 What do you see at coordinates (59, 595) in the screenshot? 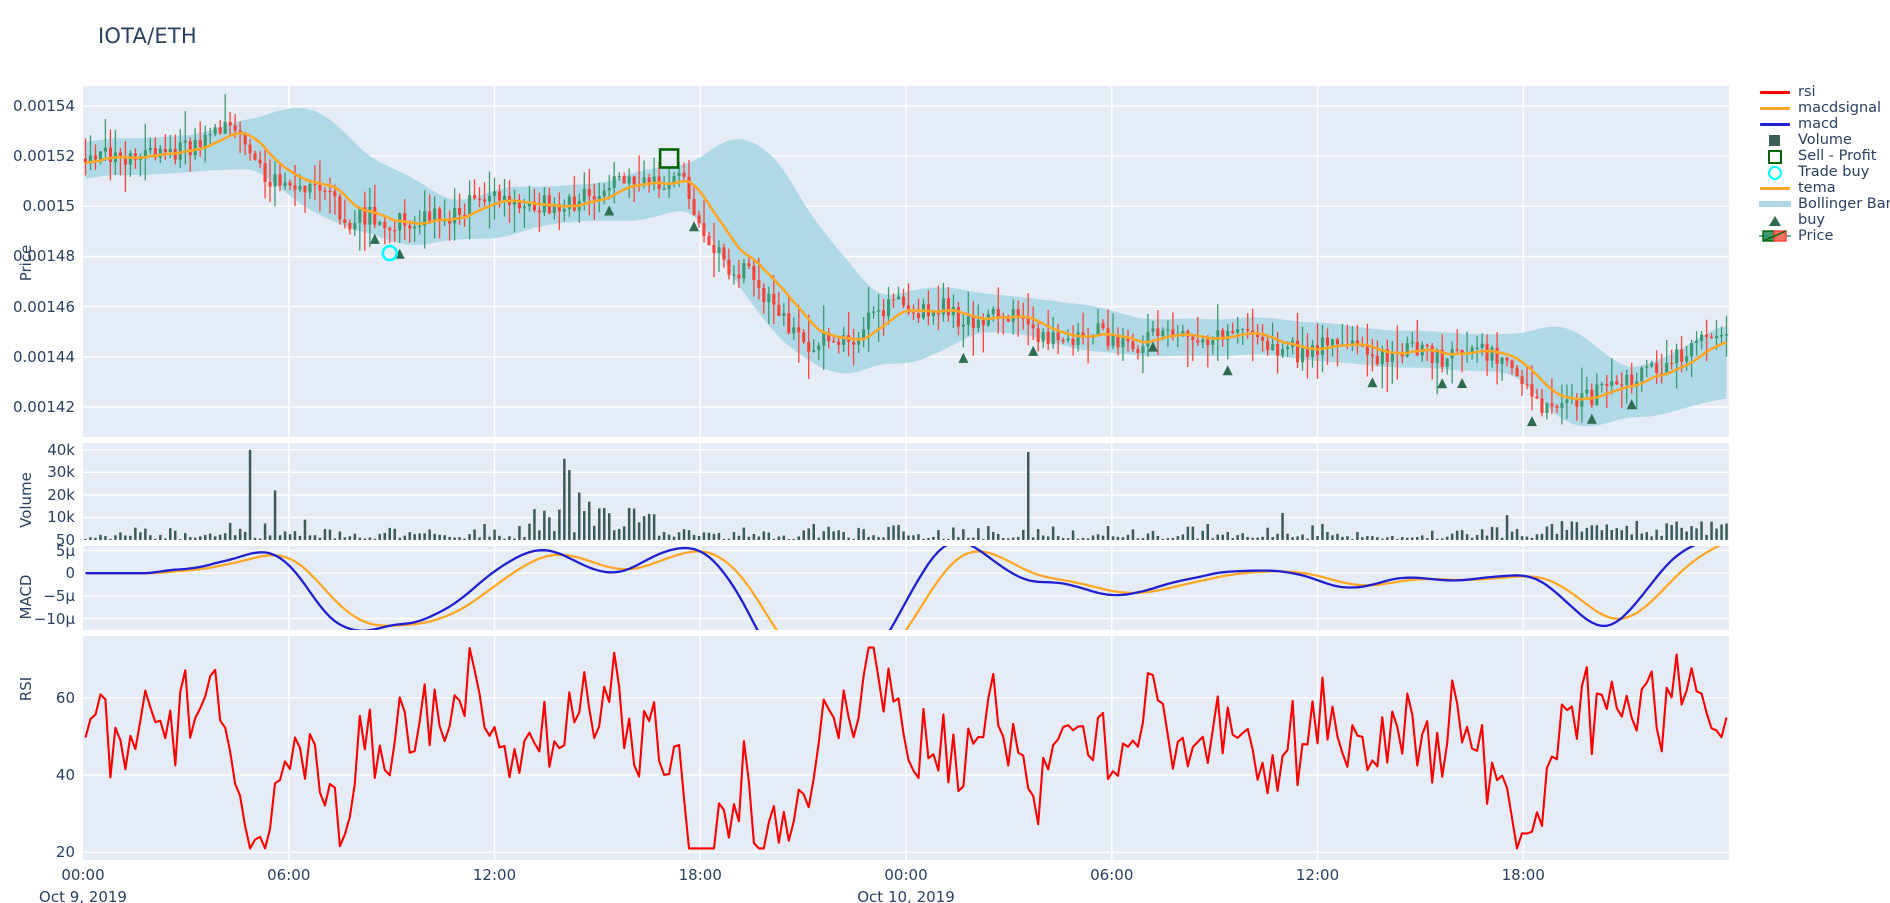
I see `y-tick-macd-2: −5µ` at bounding box center [59, 595].